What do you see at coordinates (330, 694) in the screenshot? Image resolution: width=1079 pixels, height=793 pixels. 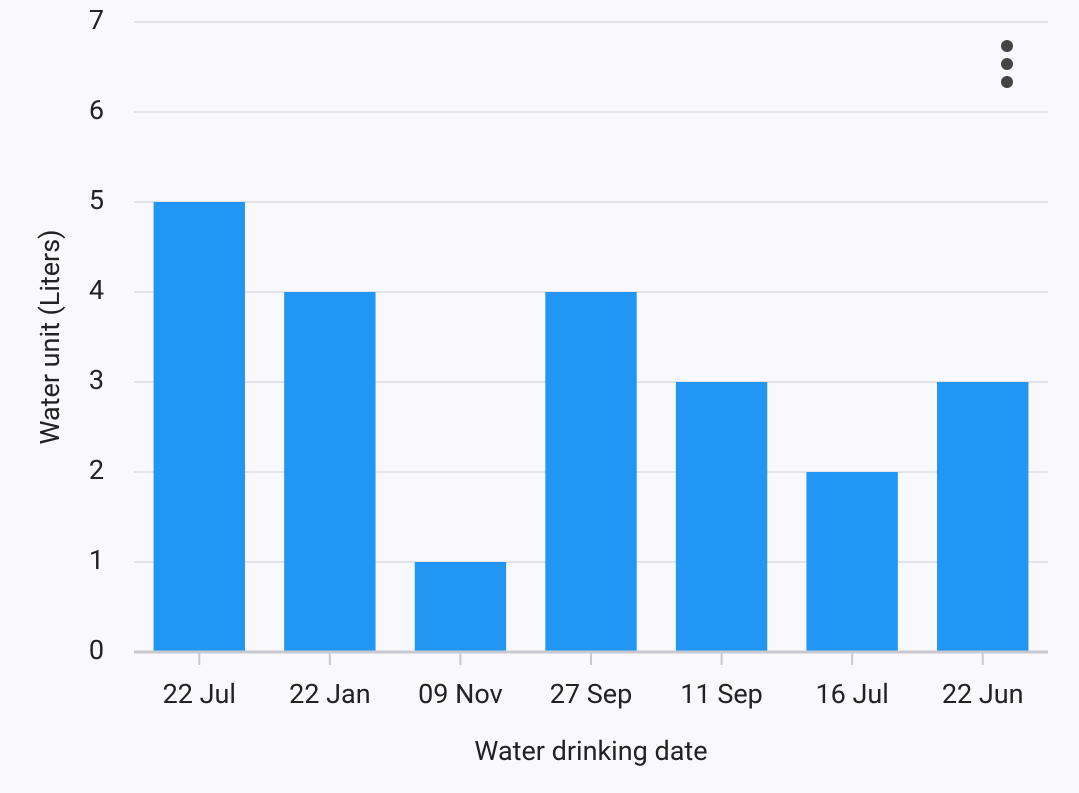 I see `x-tick-label: 22 Jan` at bounding box center [330, 694].